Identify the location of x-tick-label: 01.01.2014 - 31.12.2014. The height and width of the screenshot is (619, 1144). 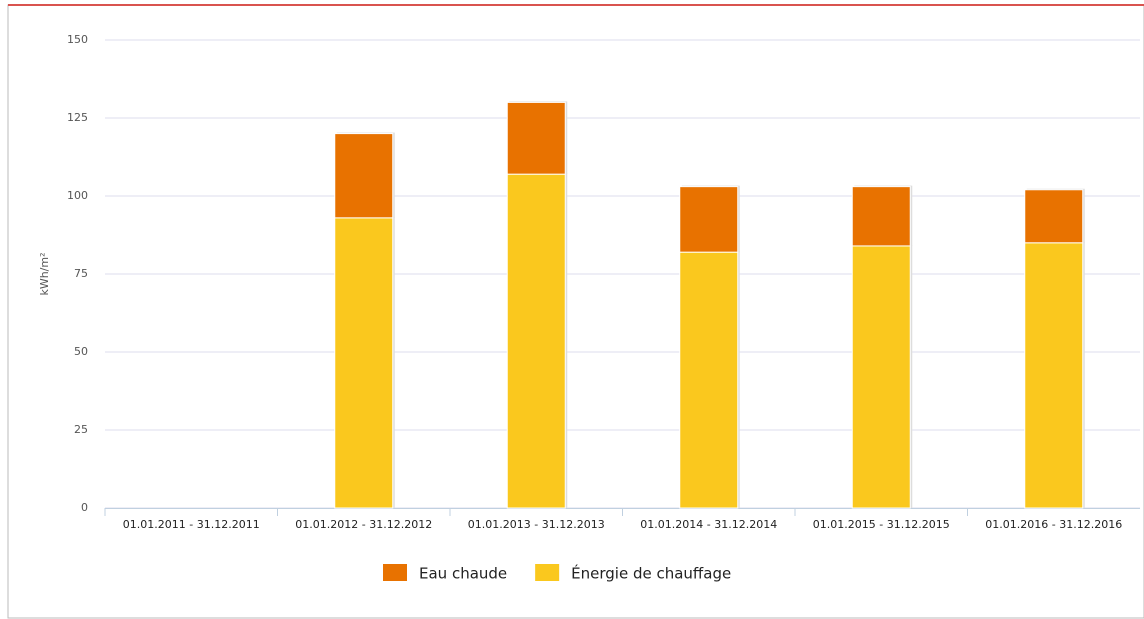
(708, 524).